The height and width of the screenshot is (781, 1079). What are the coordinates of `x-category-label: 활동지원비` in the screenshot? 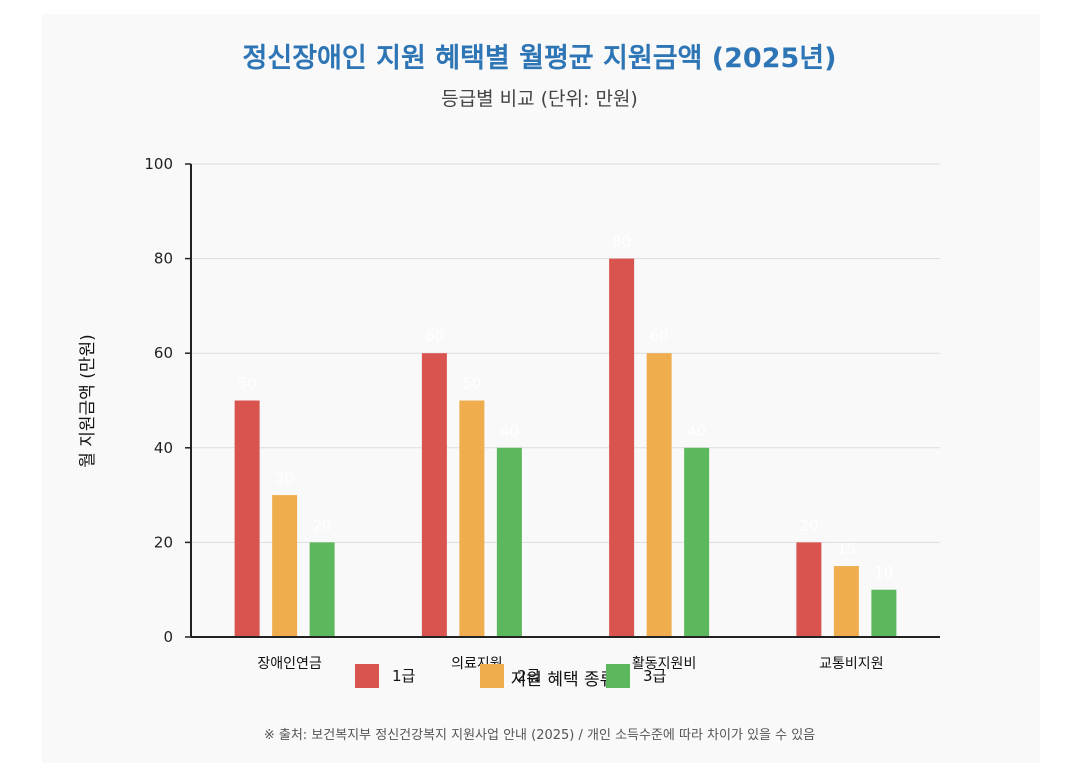 It's located at (664, 664).